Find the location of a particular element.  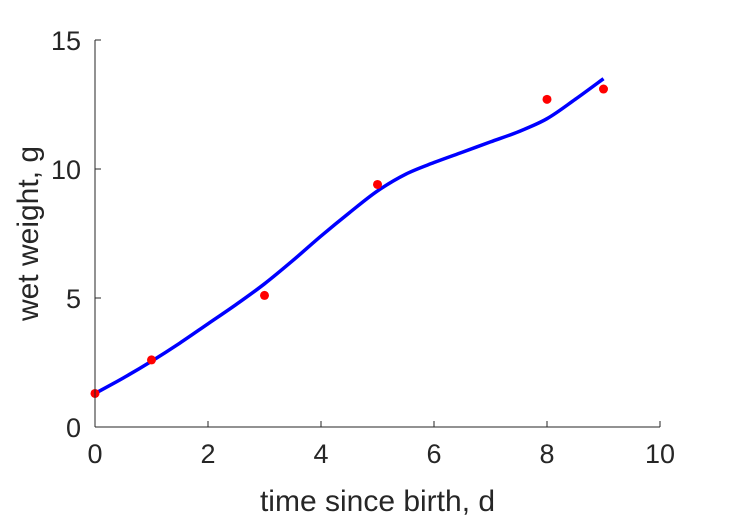

y-axis-label: wet weight, g is located at coordinates (28, 234).